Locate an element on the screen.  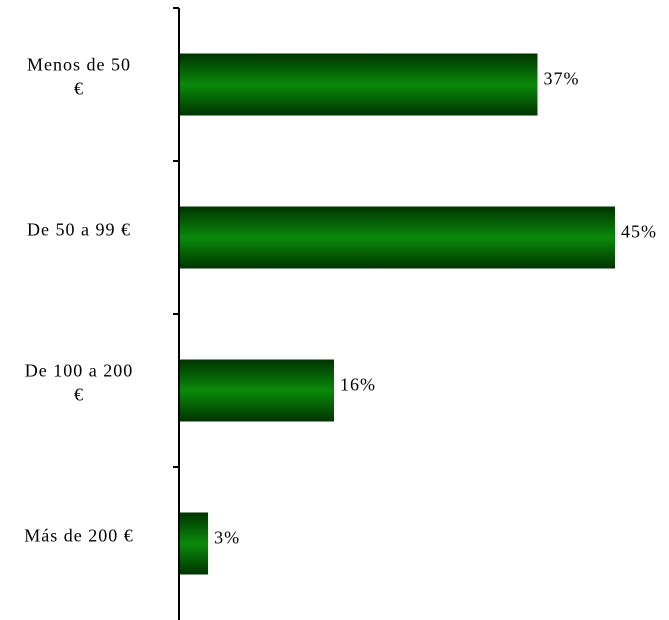
data-label: 3% is located at coordinates (227, 538).